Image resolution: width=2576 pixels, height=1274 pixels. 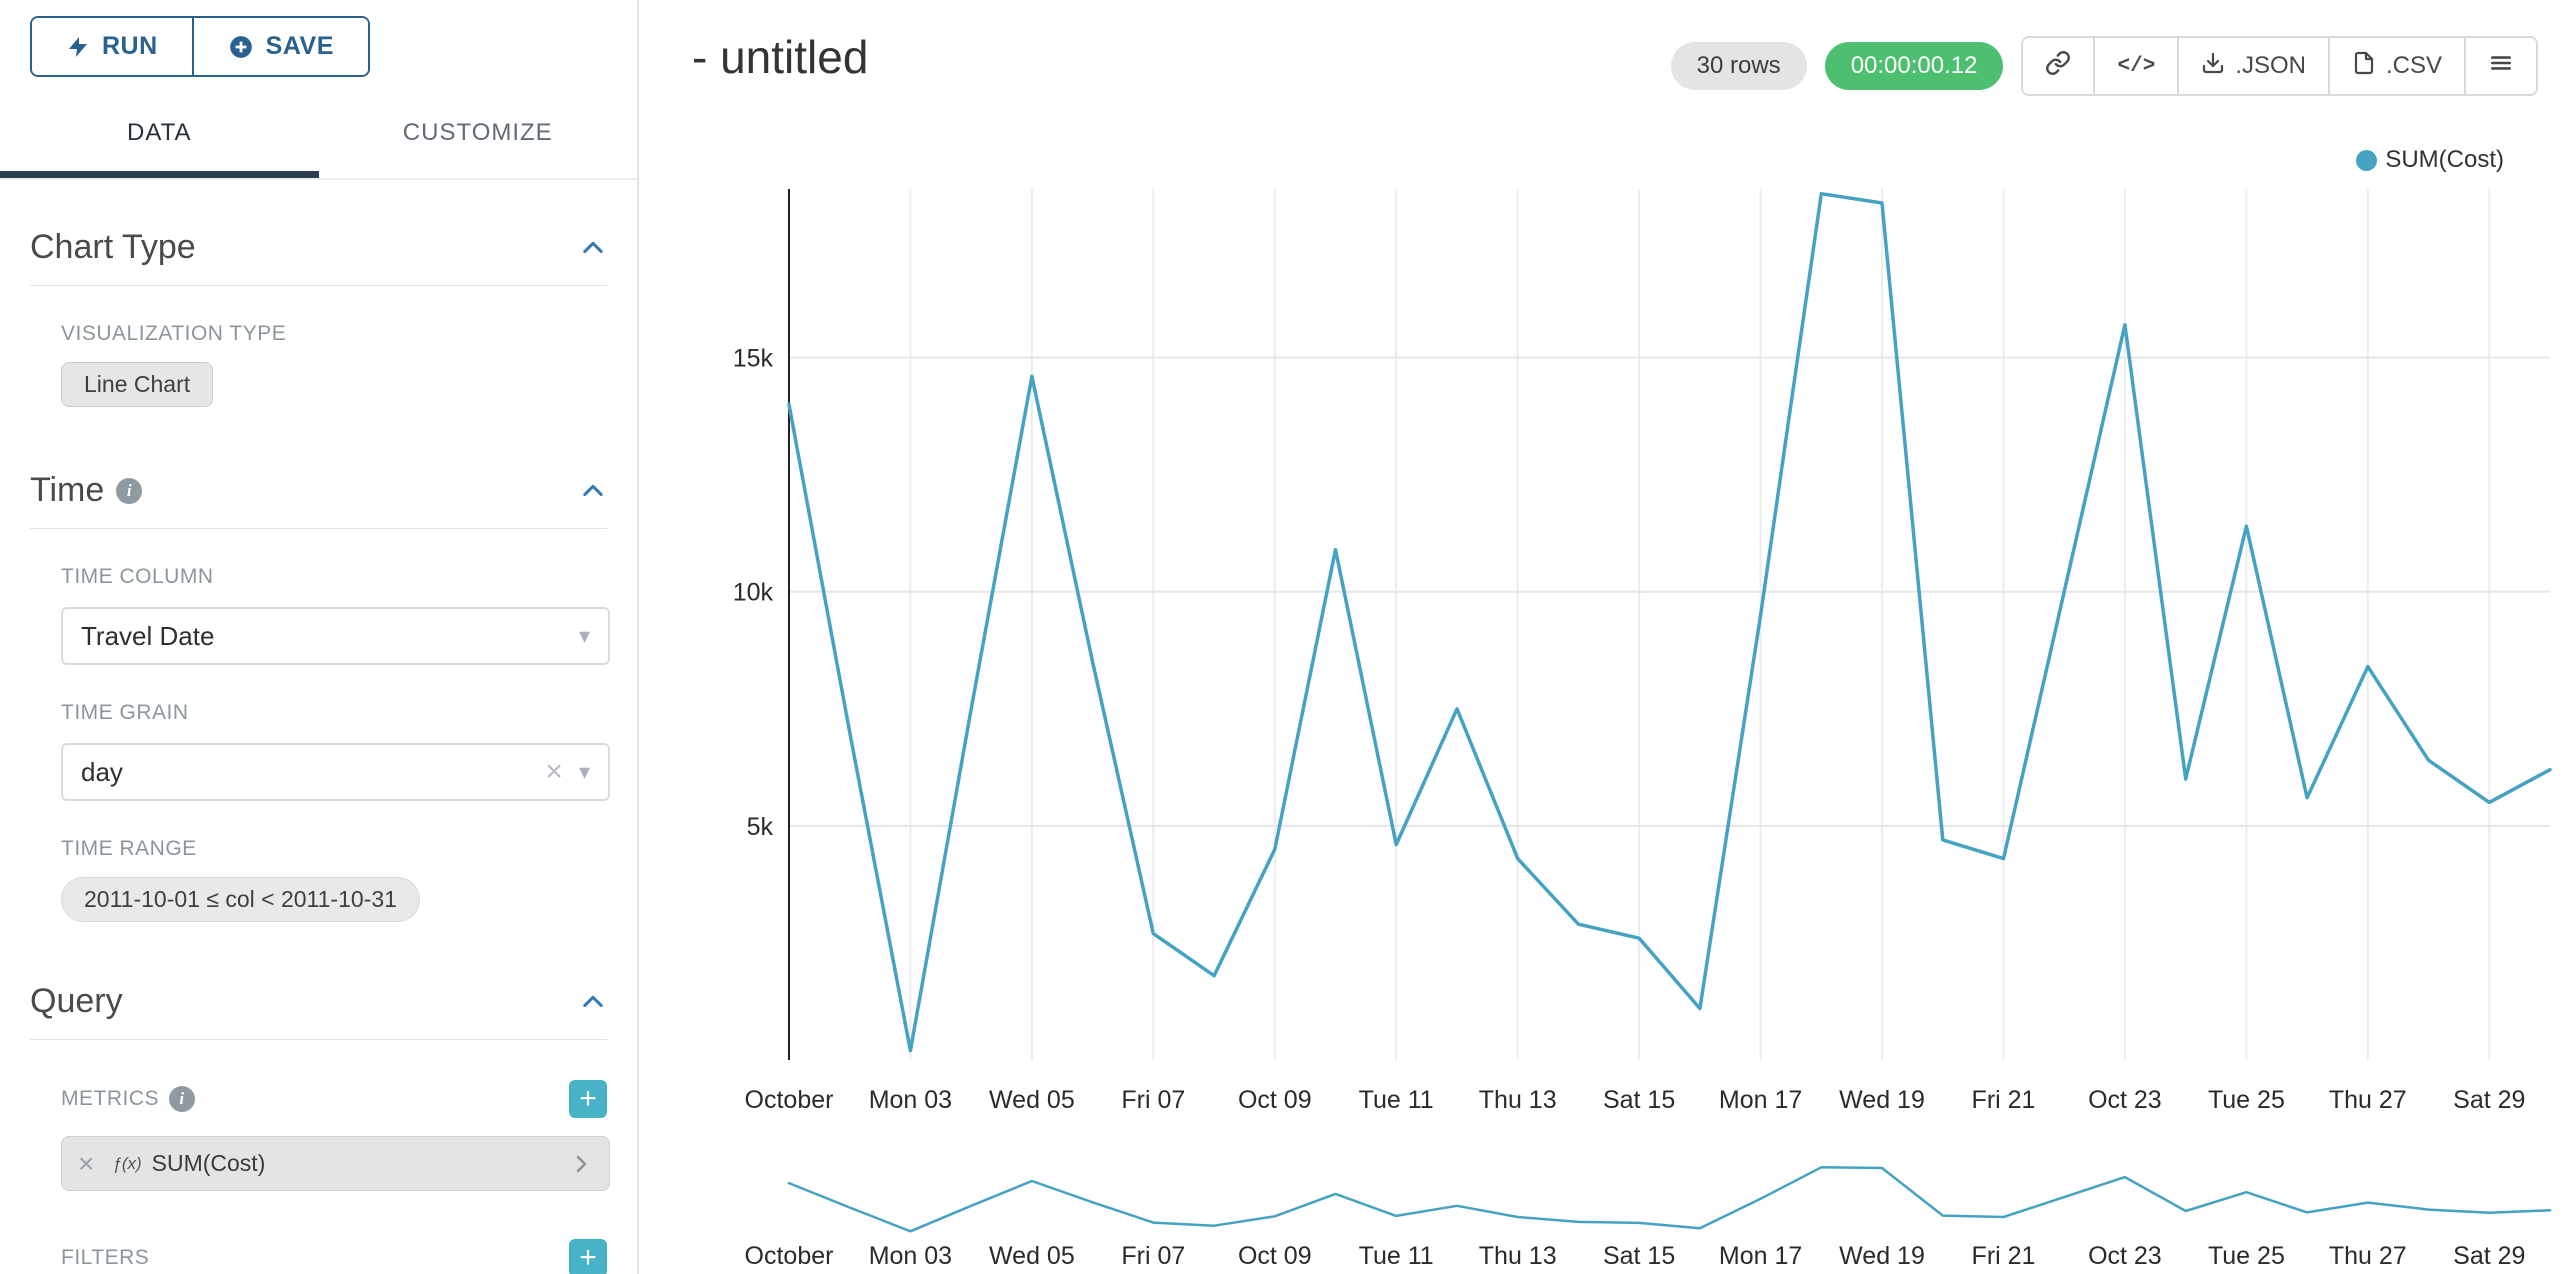 What do you see at coordinates (318, 257) in the screenshot?
I see `section-chart-type-header: Chart Type` at bounding box center [318, 257].